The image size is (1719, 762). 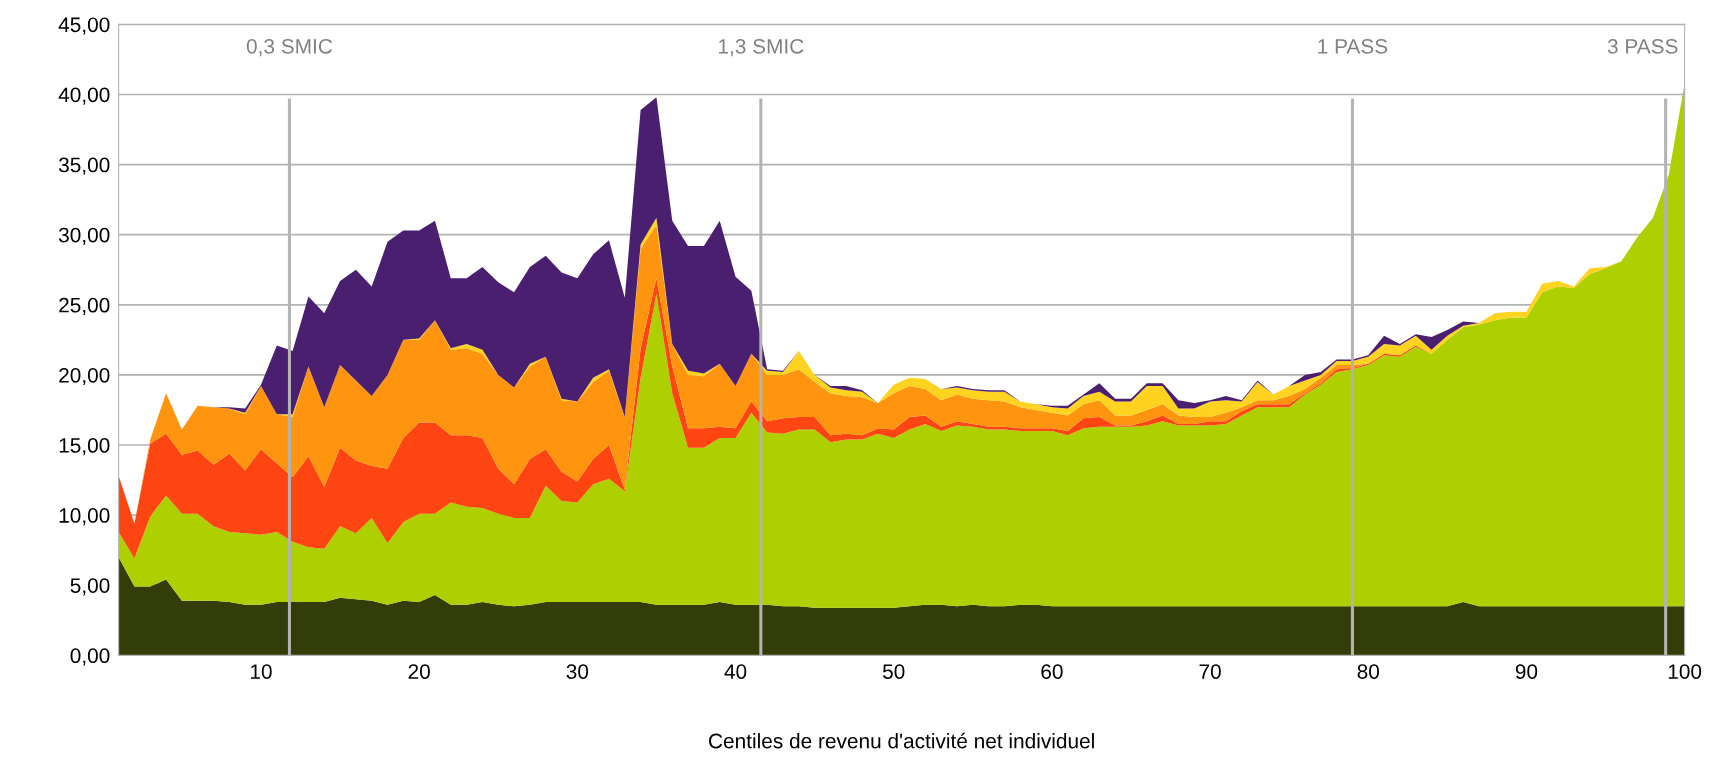 I want to click on y-tick-label: 35,00, so click(x=84, y=166).